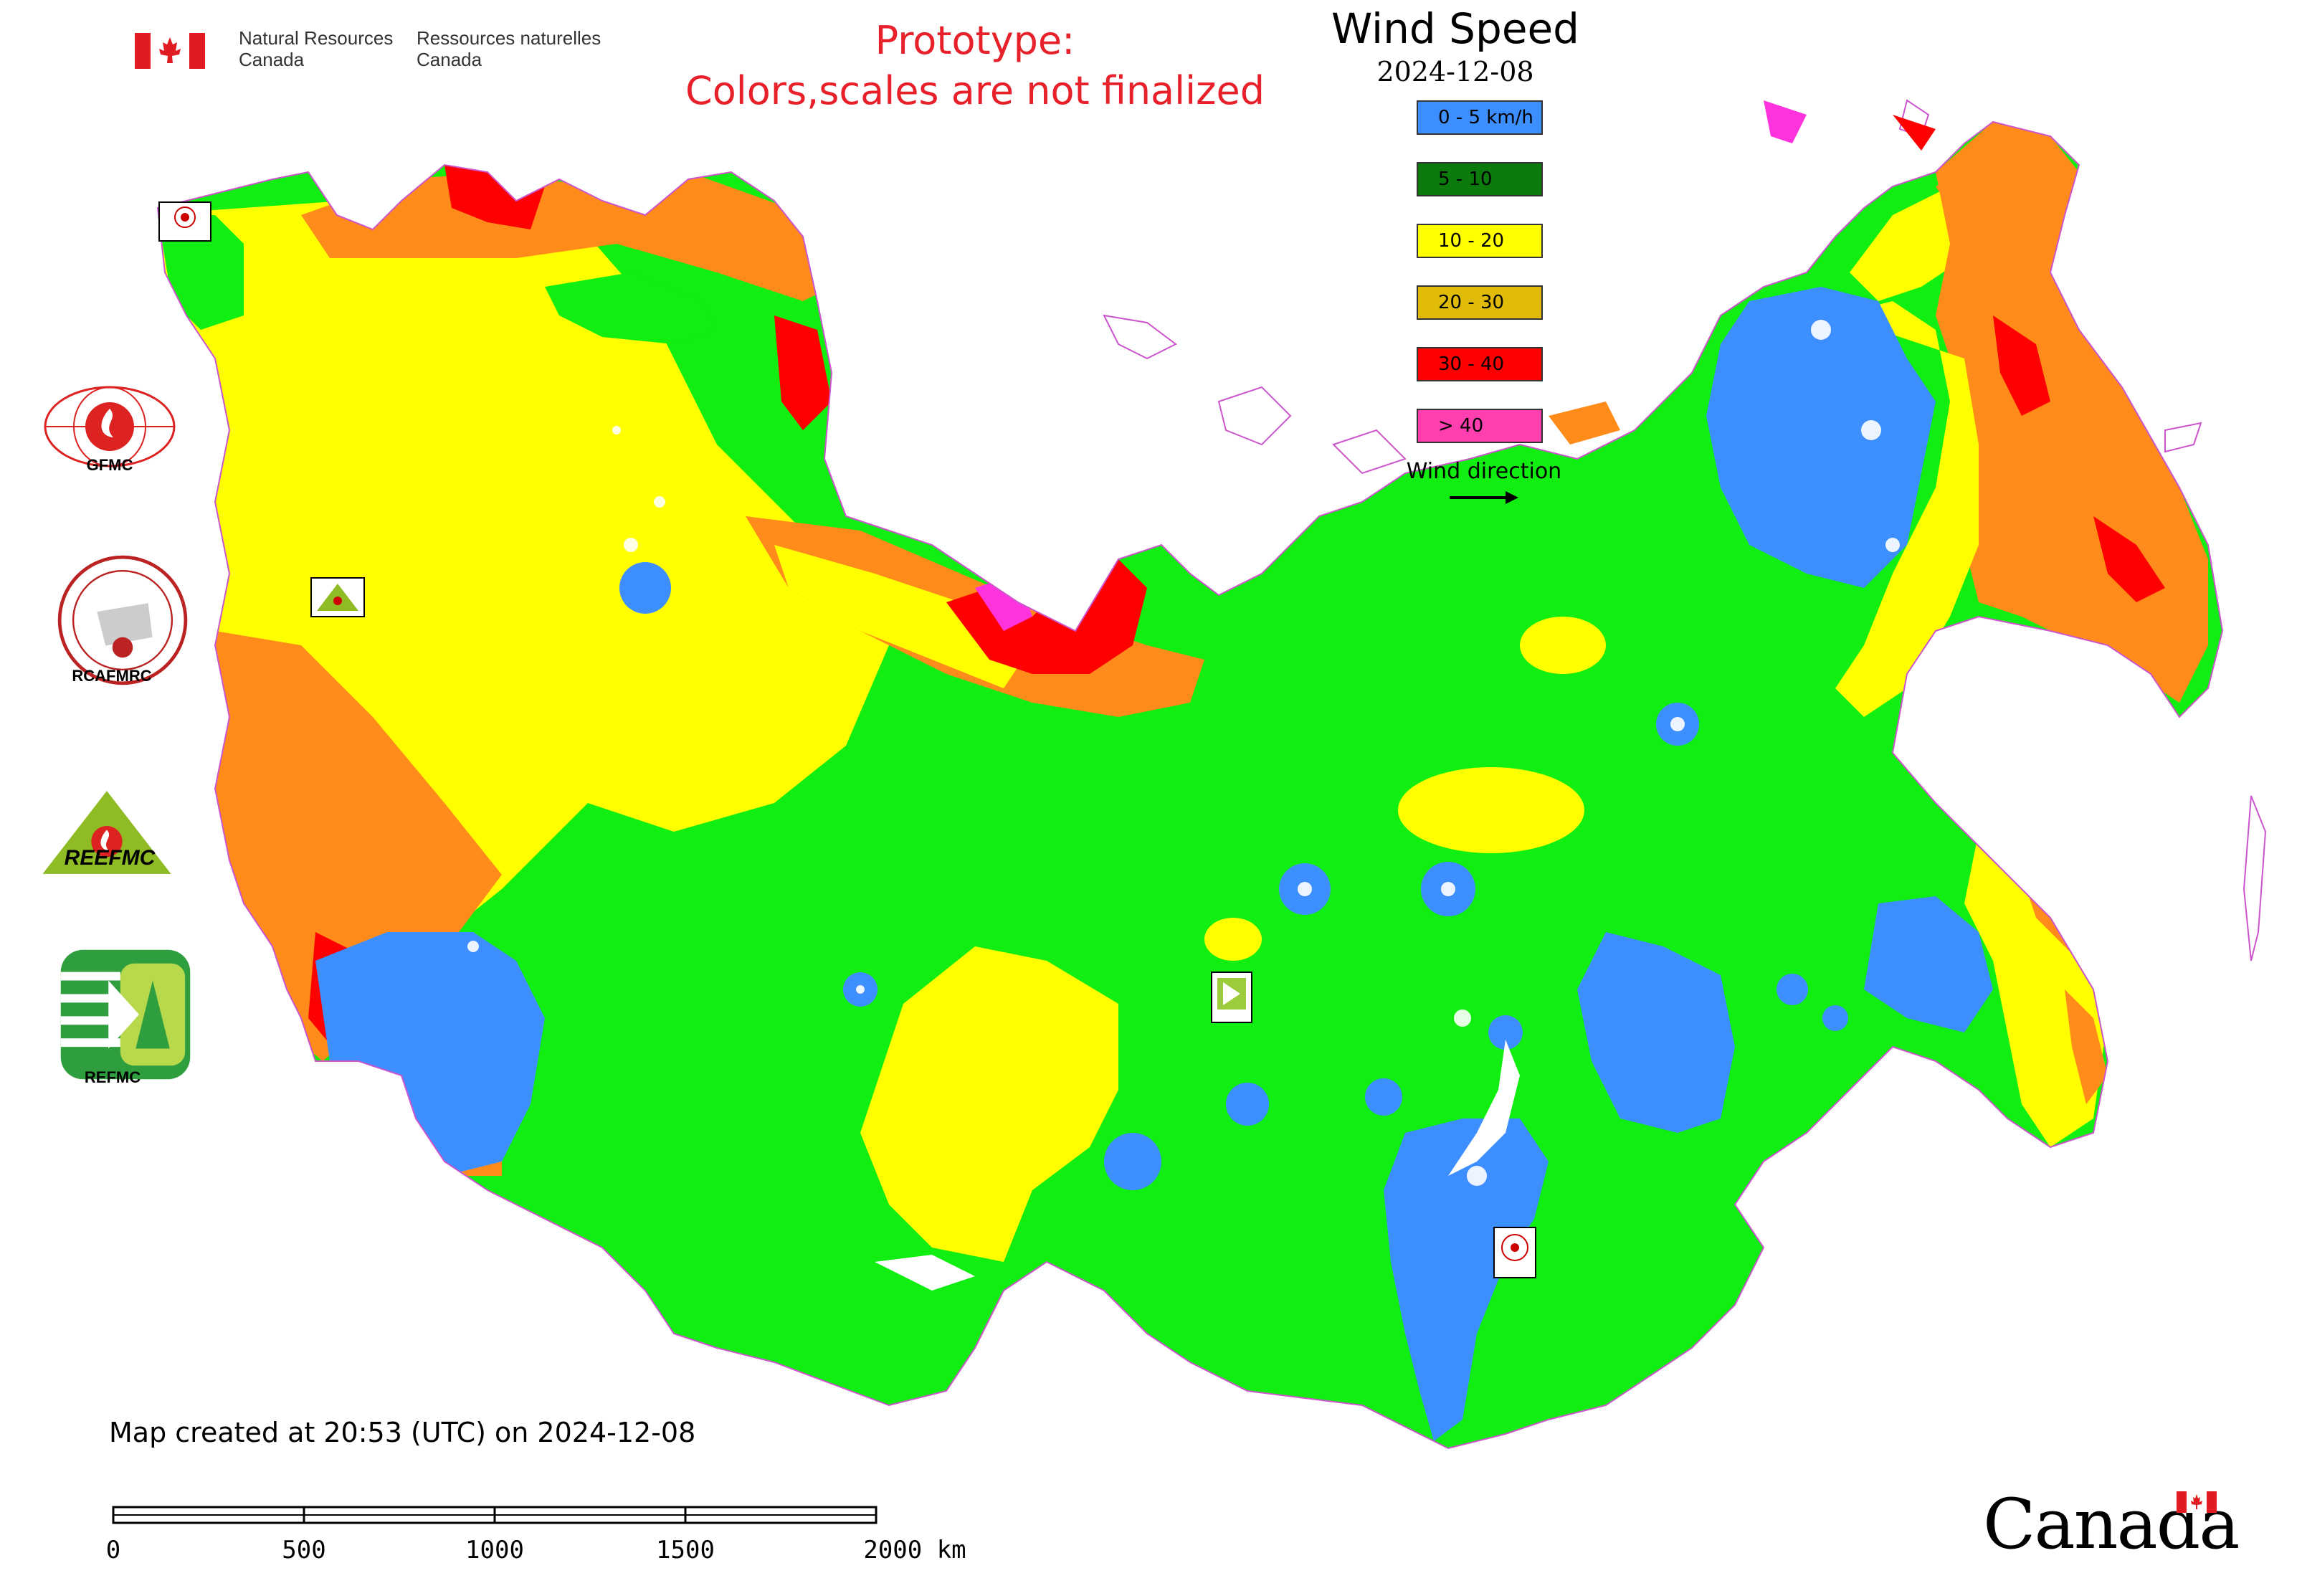 The image size is (2302, 1596). I want to click on legend-label: 20 - 30, so click(1471, 302).